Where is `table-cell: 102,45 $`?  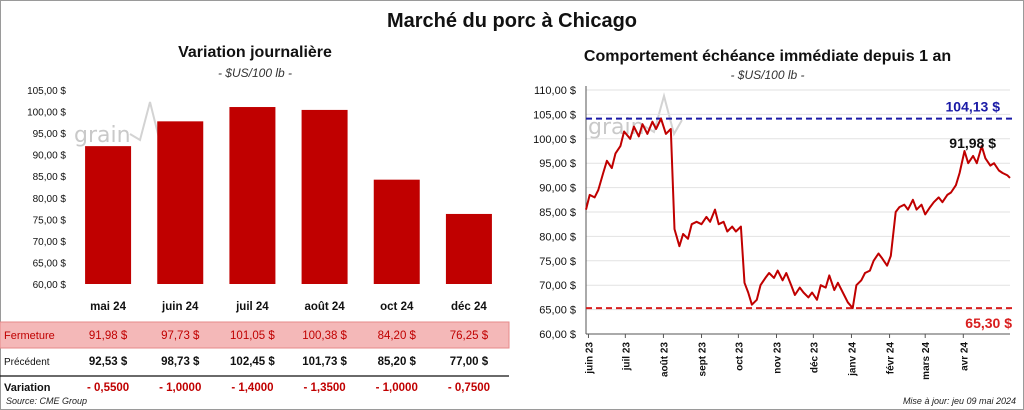
table-cell: 102,45 $ is located at coordinates (252, 362).